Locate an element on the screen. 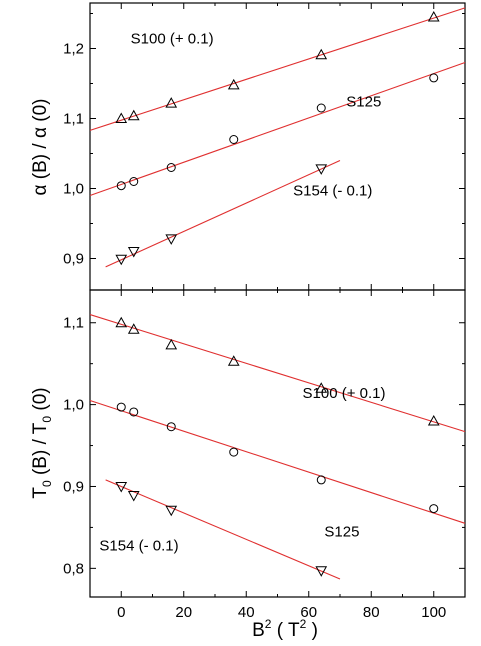 This screenshot has height=646, width=481. top-y-axis-label: α (B) / α (0) is located at coordinates (40, 147).